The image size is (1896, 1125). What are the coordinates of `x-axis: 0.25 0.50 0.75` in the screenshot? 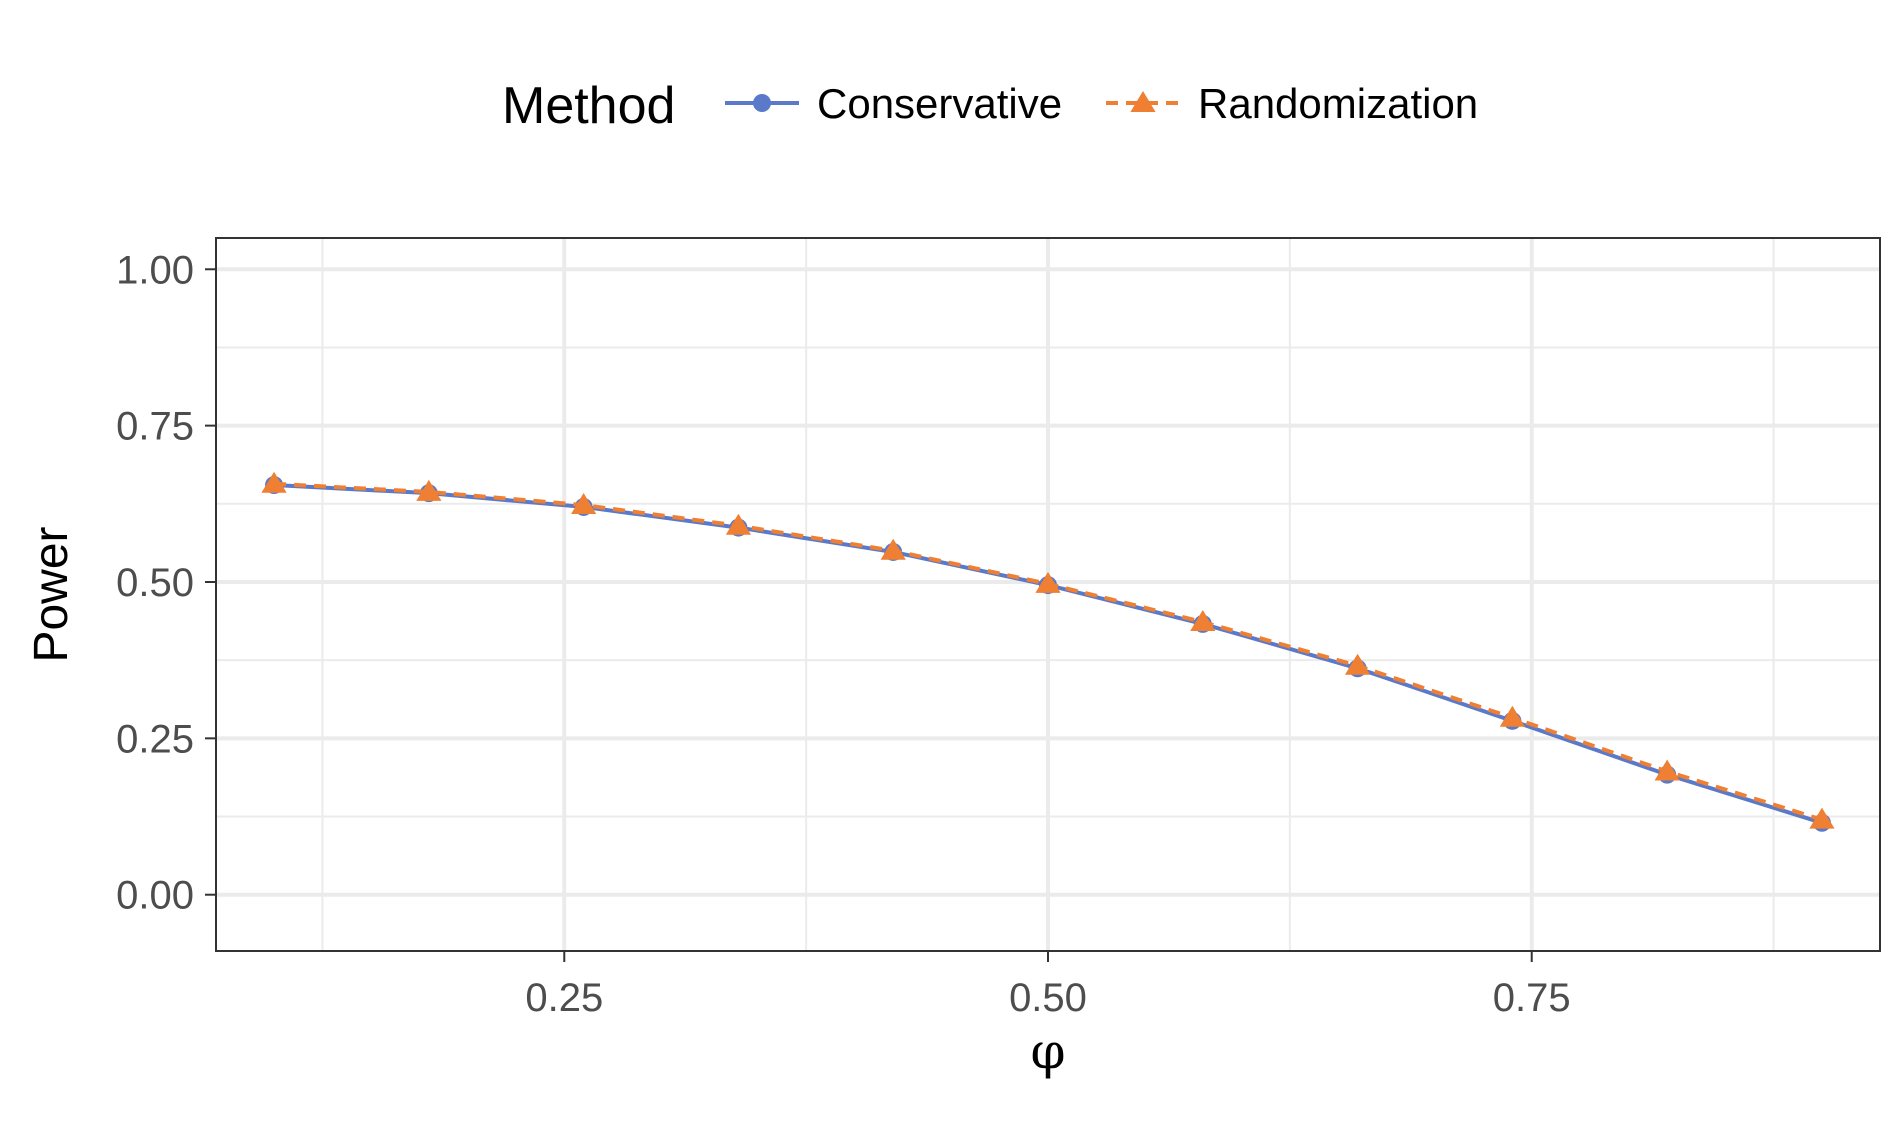 It's located at (1048, 985).